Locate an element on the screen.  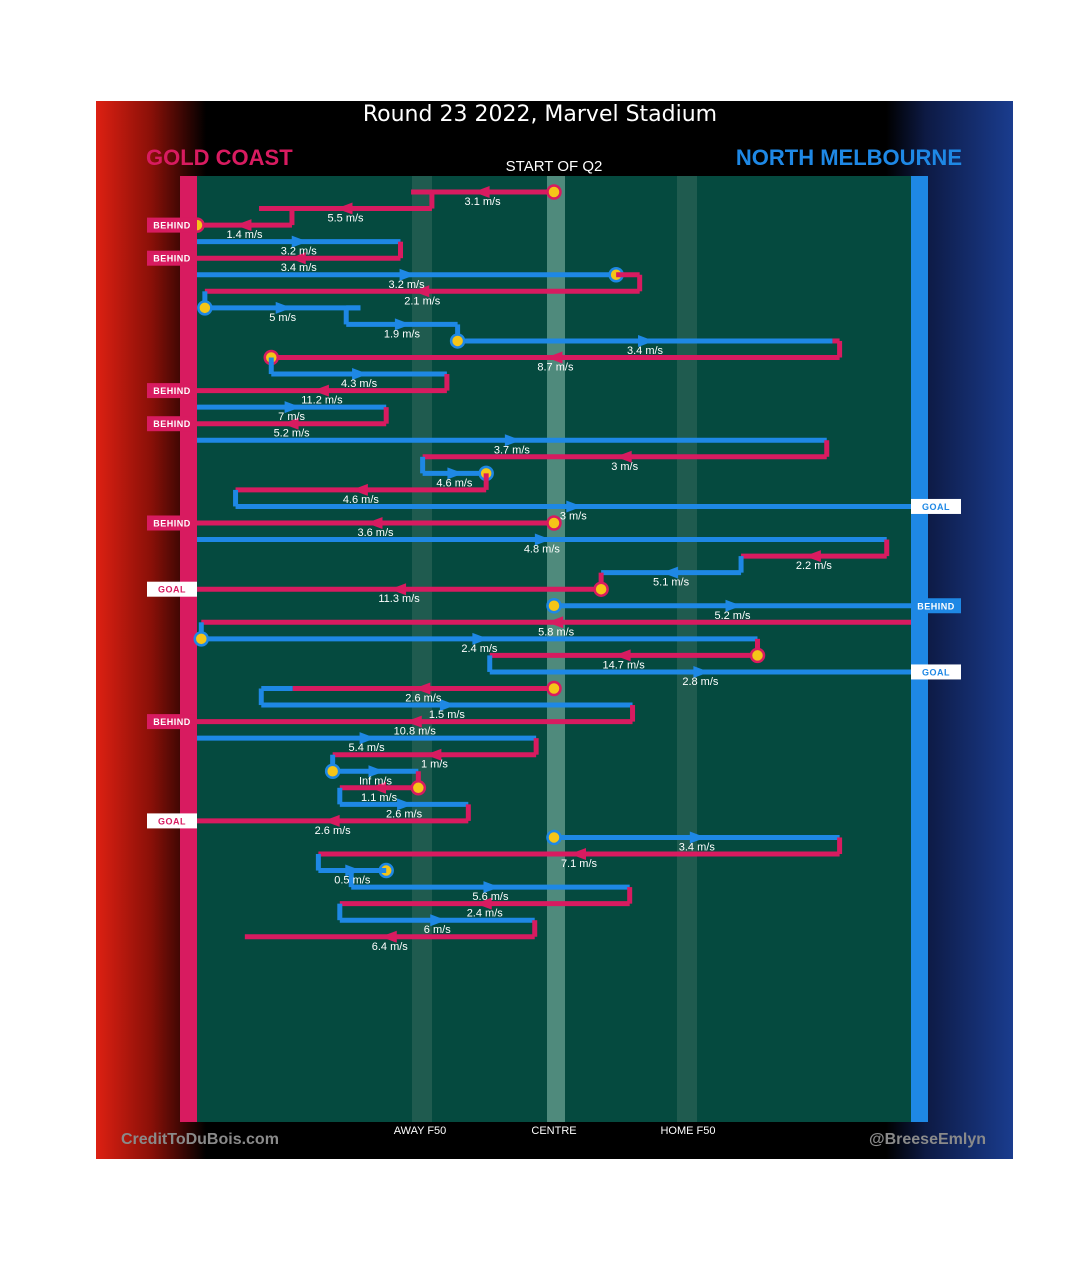
speed-label: 5.4 m/s is located at coordinates (367, 748).